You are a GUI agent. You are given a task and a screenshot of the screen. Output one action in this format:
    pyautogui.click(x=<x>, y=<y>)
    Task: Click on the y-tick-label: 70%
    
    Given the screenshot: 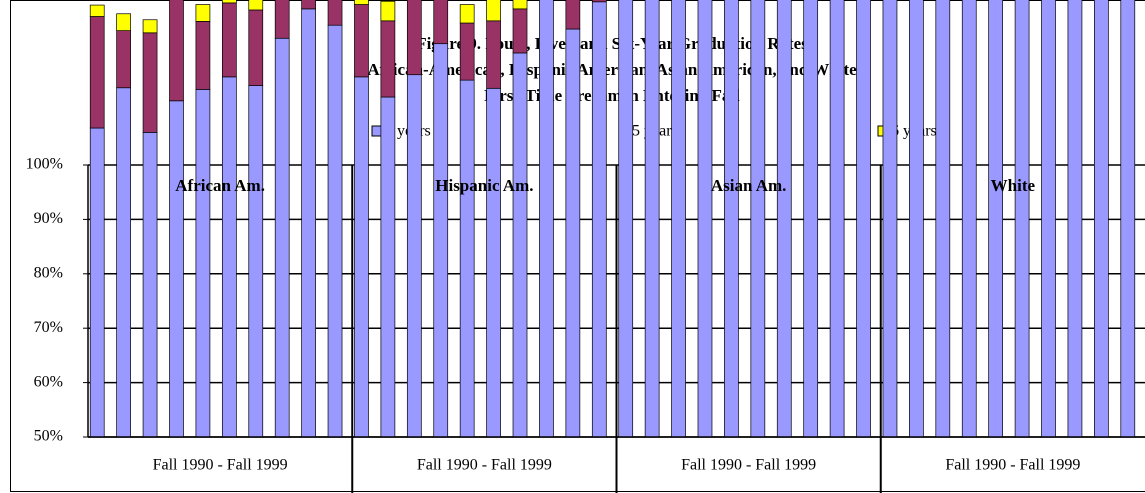 What is the action you would take?
    pyautogui.click(x=48, y=327)
    